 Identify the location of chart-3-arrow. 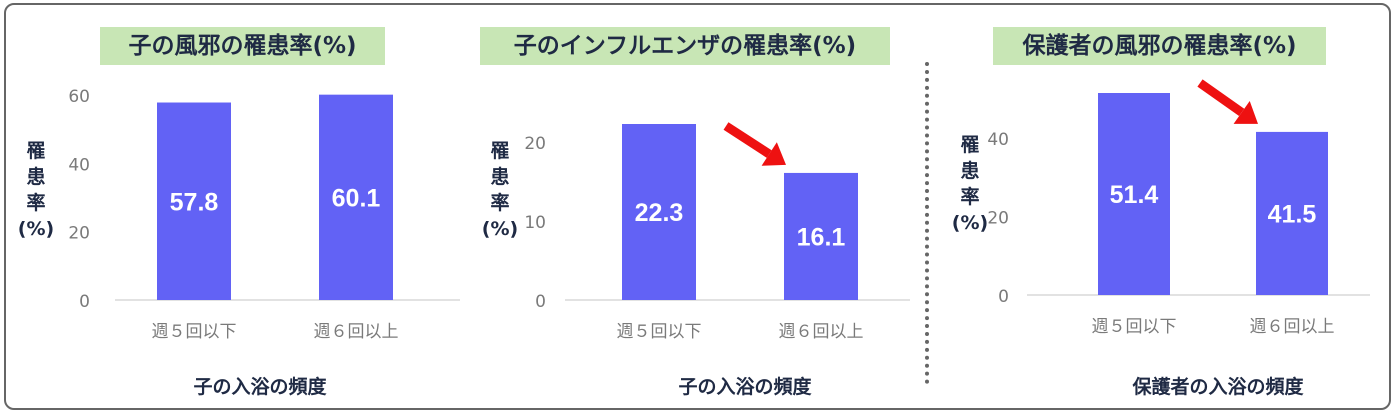
(1227, 101).